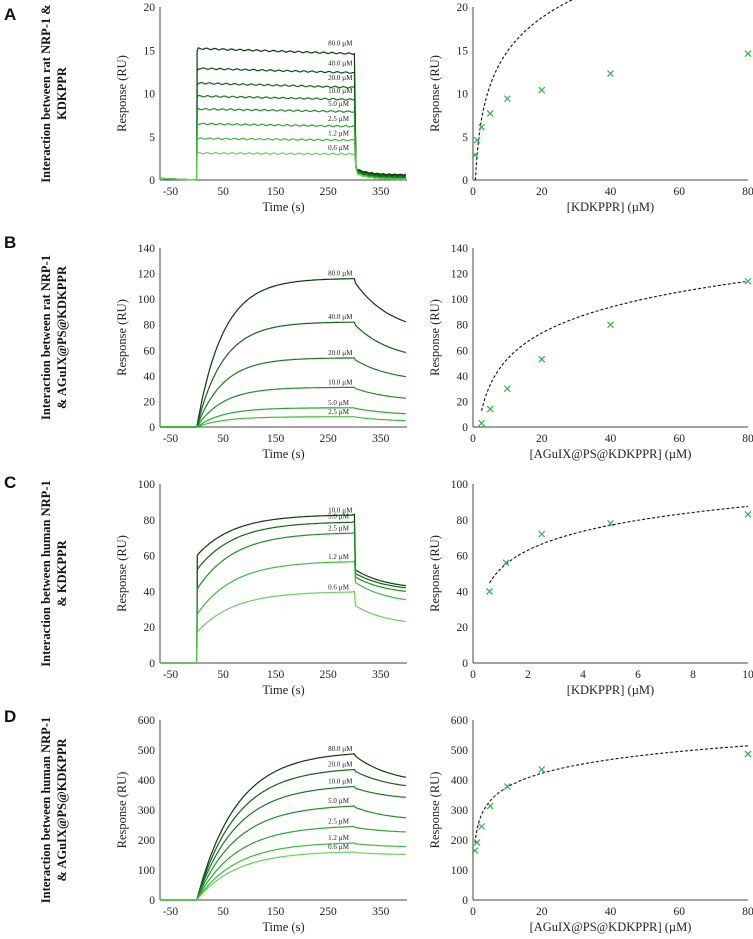  Describe the element at coordinates (528, 675) in the screenshot. I see `x-tick-label: 2` at that location.